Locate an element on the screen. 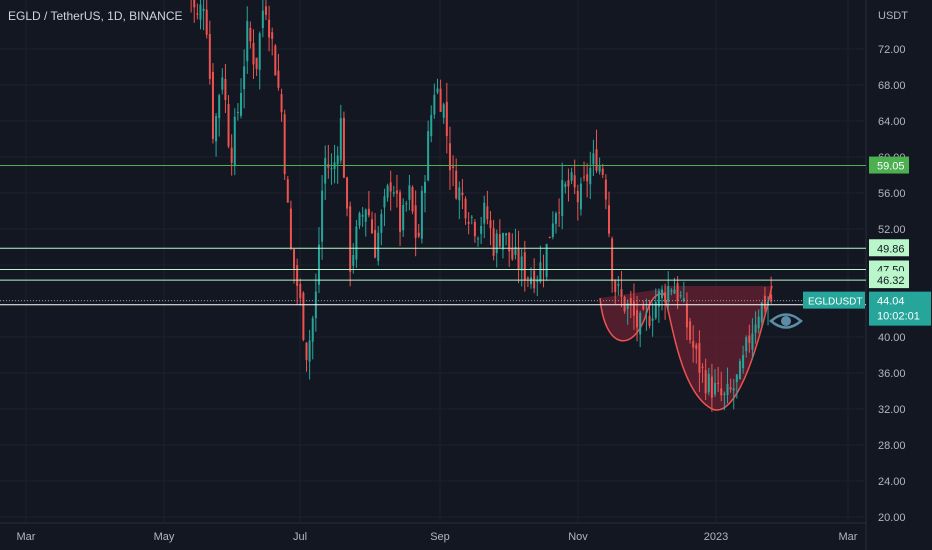 This screenshot has height=550, width=932. symbol-tag is located at coordinates (834, 300).